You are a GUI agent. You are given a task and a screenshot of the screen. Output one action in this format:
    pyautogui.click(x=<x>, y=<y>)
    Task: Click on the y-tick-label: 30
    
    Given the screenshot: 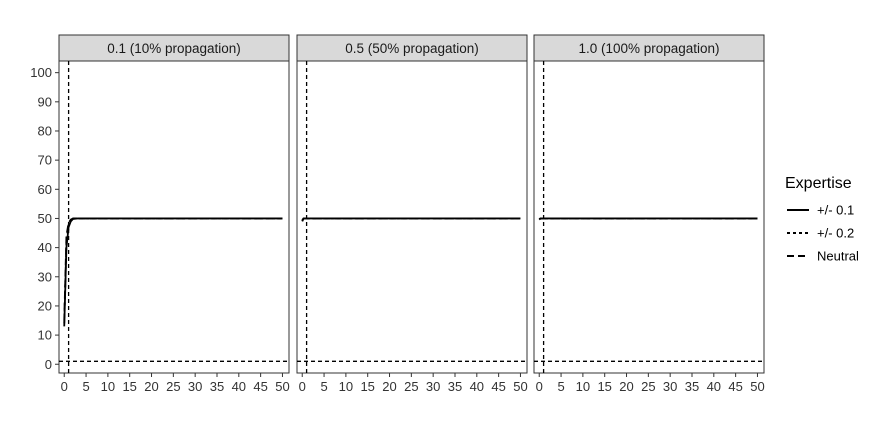 What is the action you would take?
    pyautogui.click(x=45, y=276)
    